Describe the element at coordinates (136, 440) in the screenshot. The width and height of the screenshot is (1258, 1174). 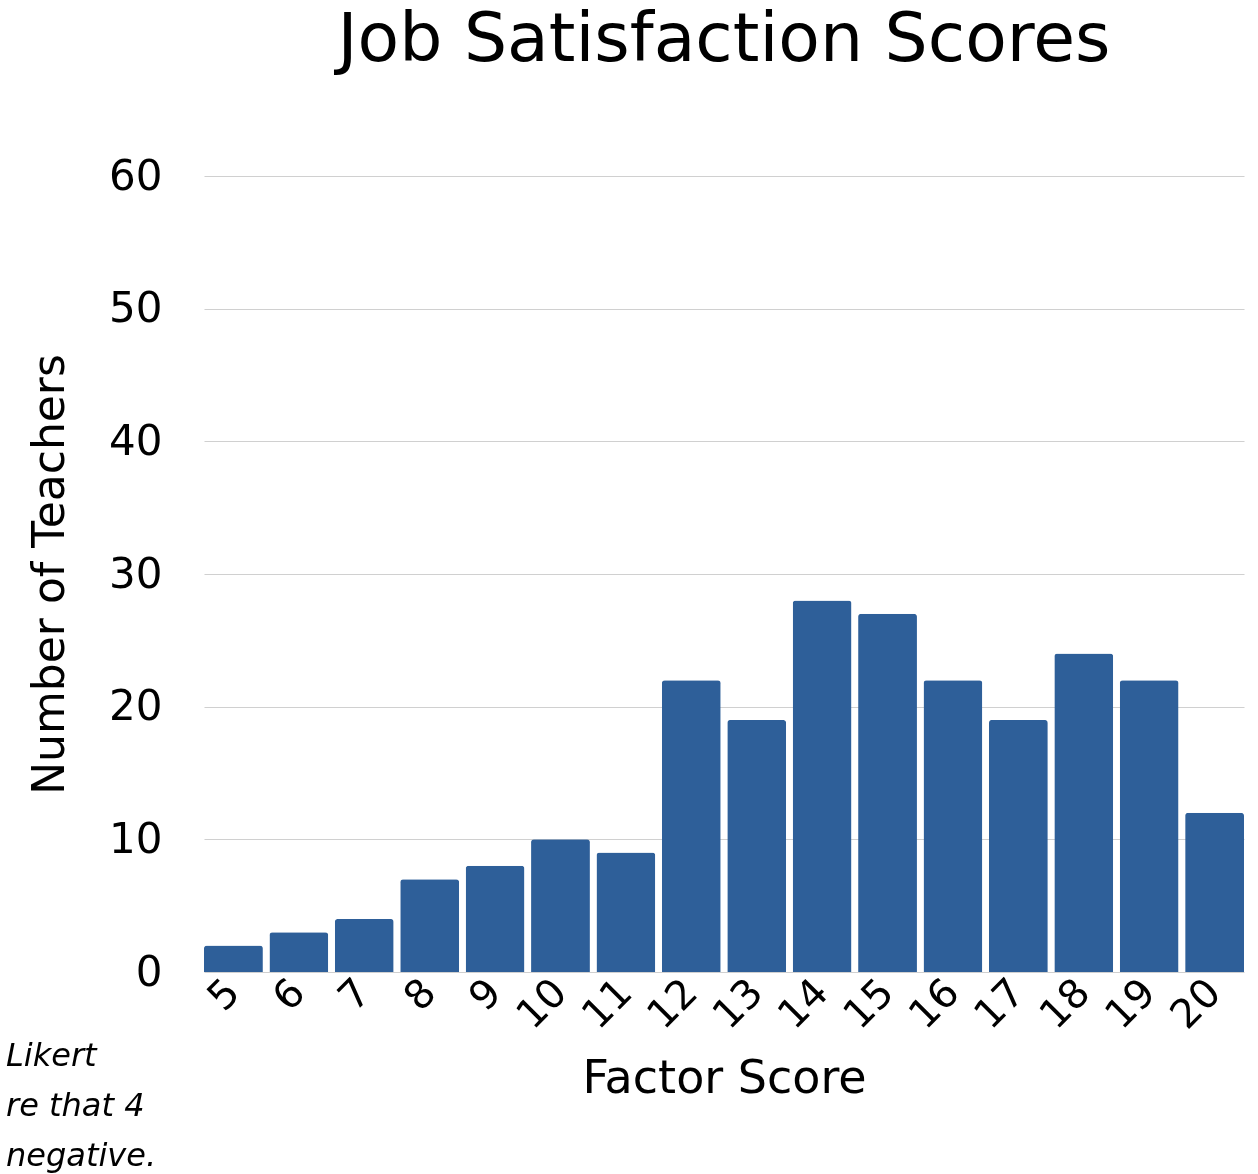
I see `y-tick-label: 40` at that location.